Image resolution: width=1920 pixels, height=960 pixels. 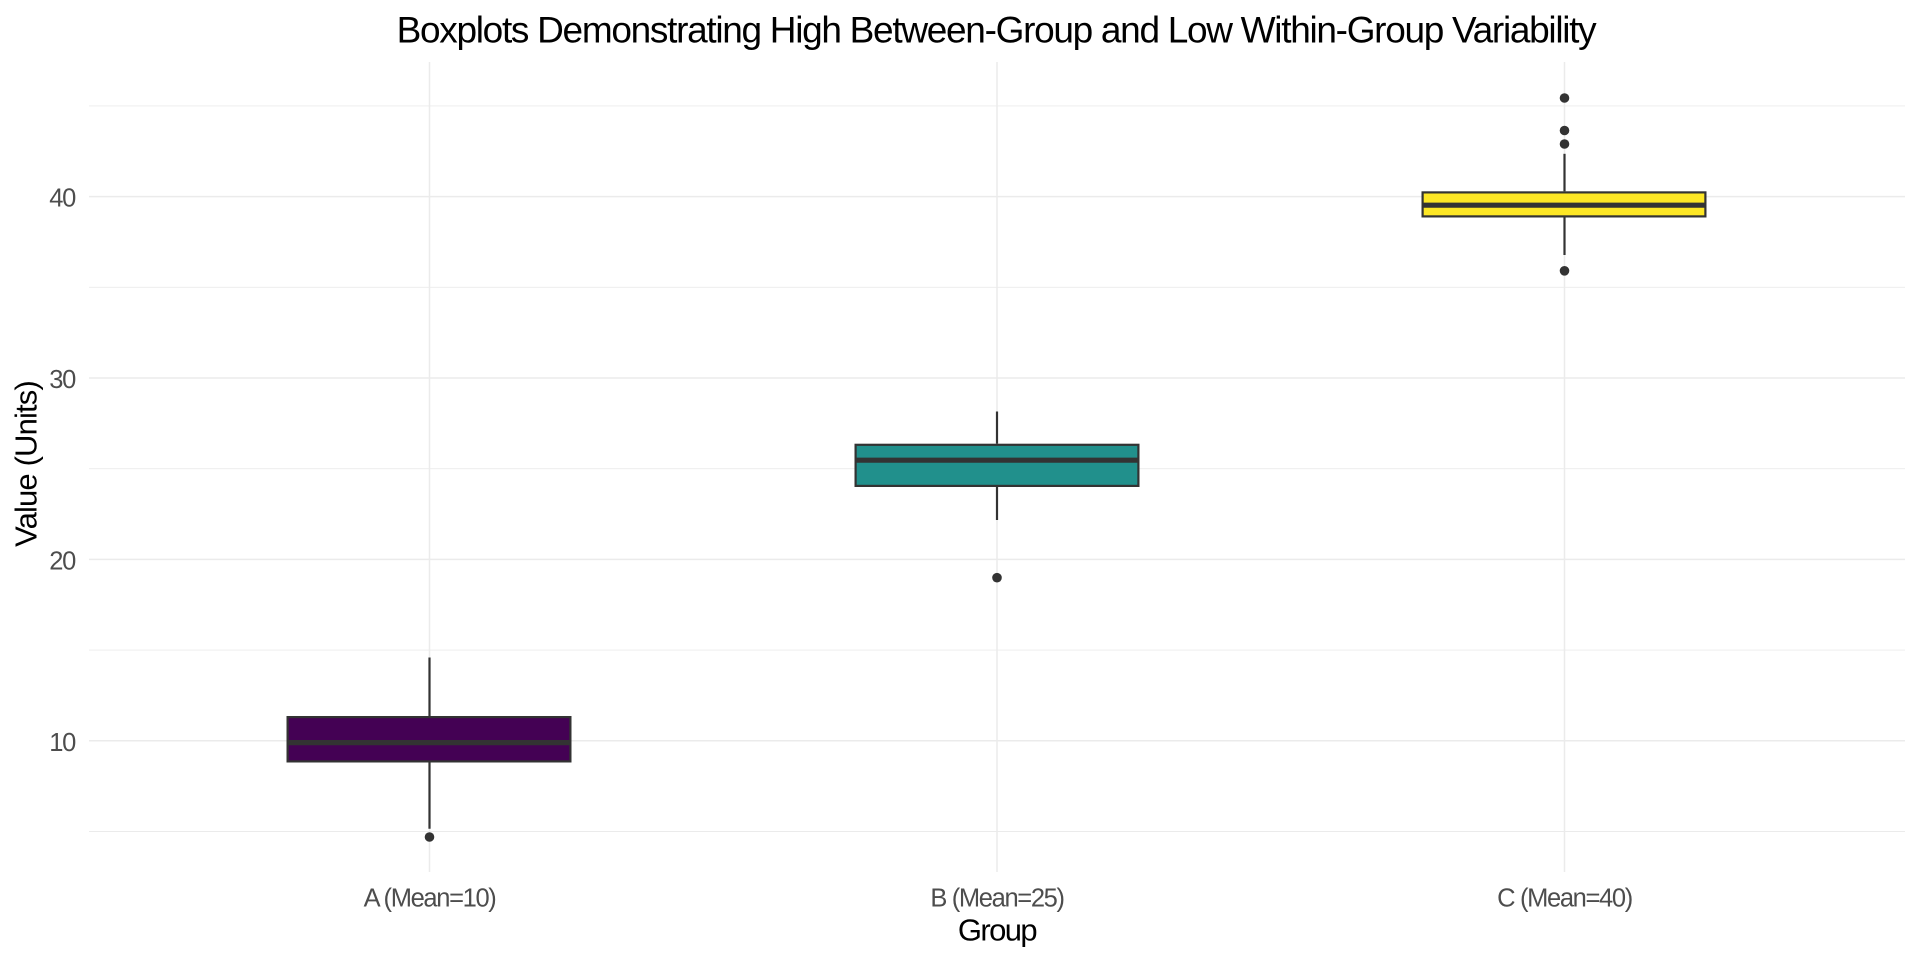 What do you see at coordinates (25, 464) in the screenshot?
I see `svg-text: Value (Units)` at bounding box center [25, 464].